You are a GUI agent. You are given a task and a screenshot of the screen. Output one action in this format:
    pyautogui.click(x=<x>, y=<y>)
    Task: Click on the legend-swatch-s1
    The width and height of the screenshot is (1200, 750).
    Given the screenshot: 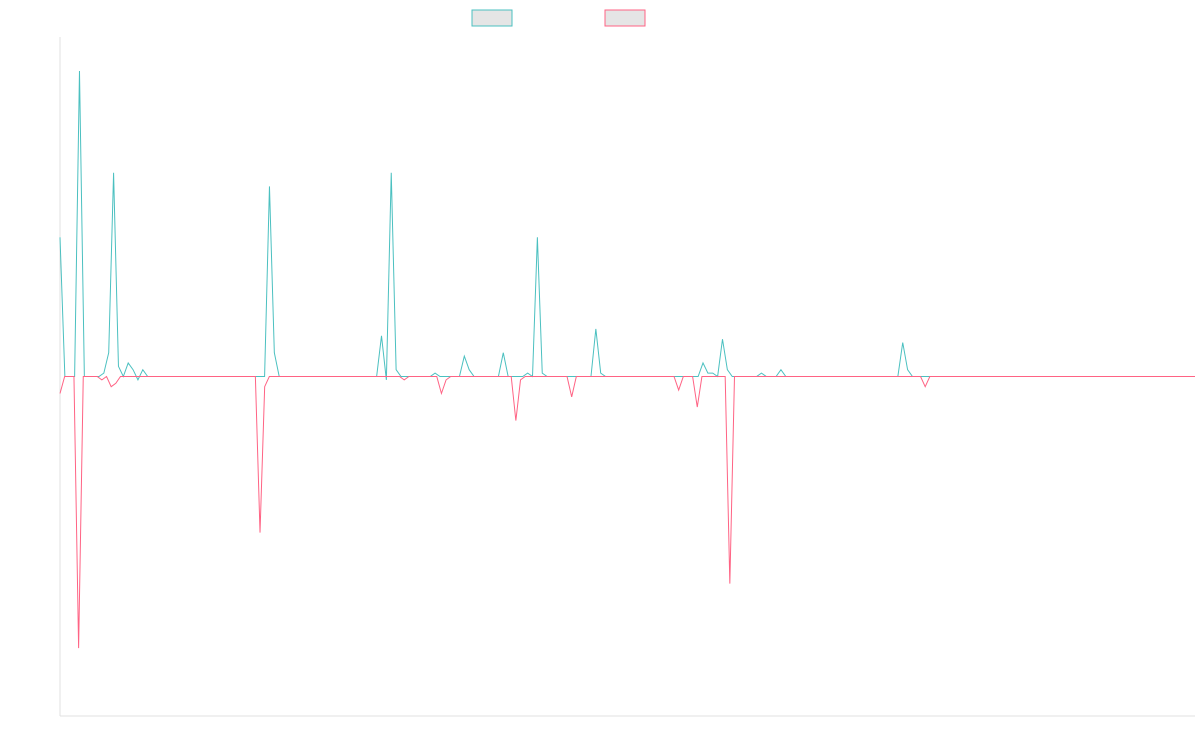 What is the action you would take?
    pyautogui.click(x=492, y=18)
    